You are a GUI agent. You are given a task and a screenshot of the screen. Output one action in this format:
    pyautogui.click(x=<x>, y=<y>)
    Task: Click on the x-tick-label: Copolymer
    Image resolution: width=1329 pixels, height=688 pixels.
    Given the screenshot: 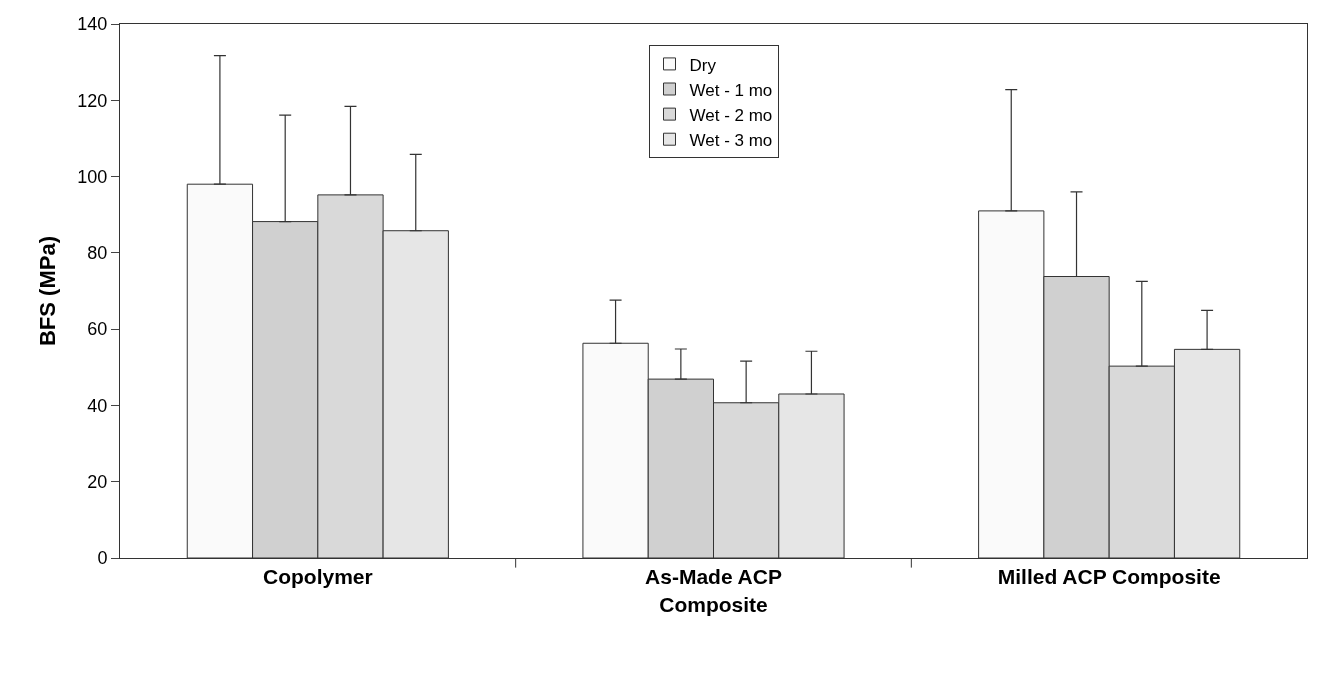 What is the action you would take?
    pyautogui.click(x=317, y=577)
    